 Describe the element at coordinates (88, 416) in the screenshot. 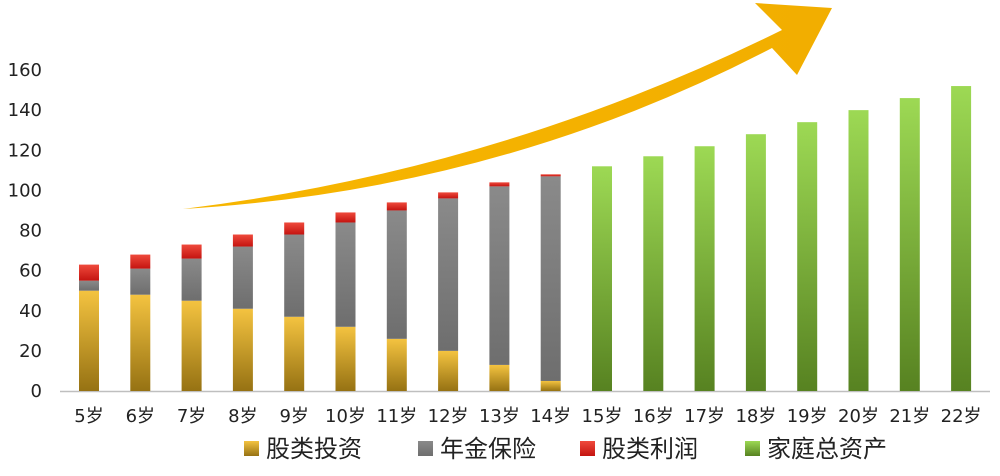

I see `x-tick-label: 5岁` at that location.